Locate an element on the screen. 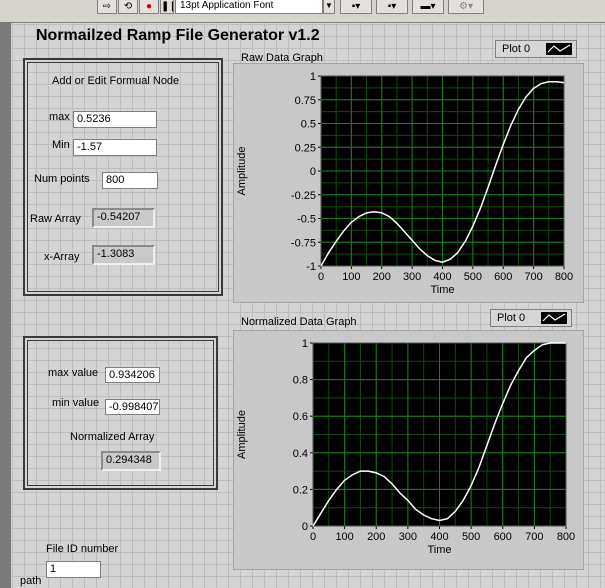  path-label: path is located at coordinates (31, 581).